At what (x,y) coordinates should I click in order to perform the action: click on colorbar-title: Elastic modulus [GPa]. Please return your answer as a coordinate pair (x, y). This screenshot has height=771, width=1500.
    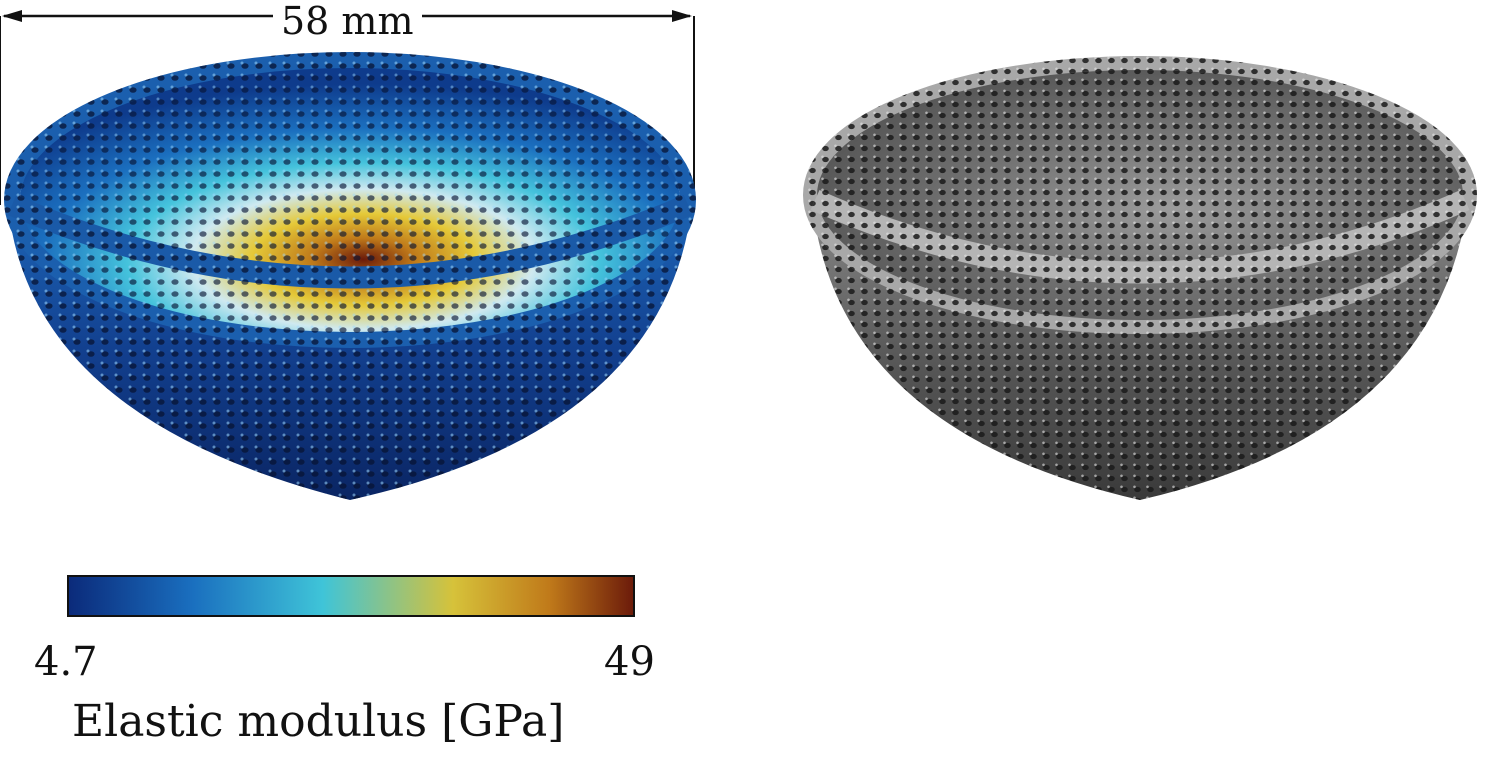
    Looking at the image, I should click on (318, 721).